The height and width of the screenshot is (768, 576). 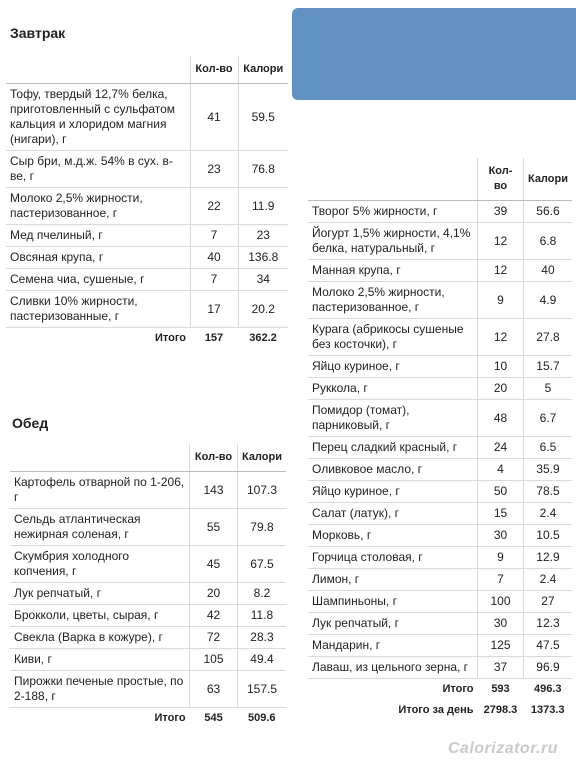 What do you see at coordinates (100, 564) in the screenshot?
I see `food-name: Скумбрия холодного копчения, г` at bounding box center [100, 564].